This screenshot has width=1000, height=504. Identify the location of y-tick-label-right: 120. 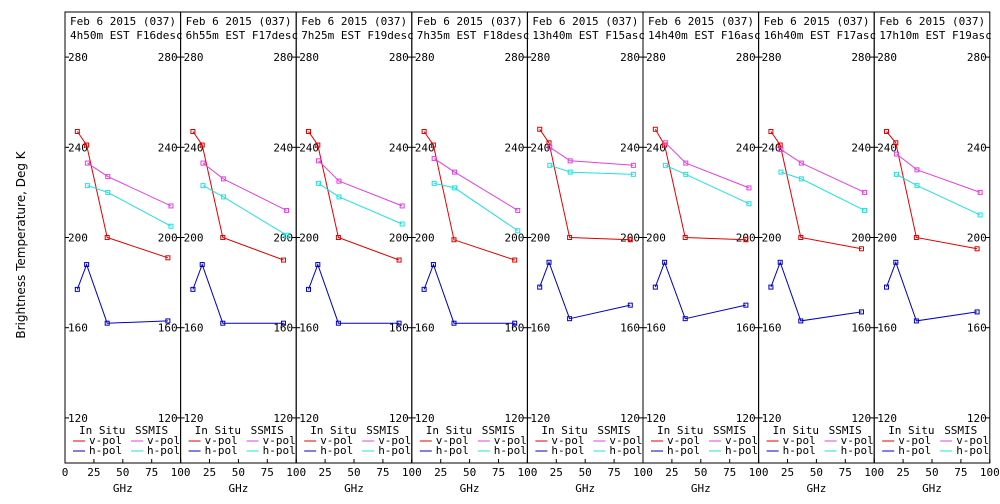
(168, 418).